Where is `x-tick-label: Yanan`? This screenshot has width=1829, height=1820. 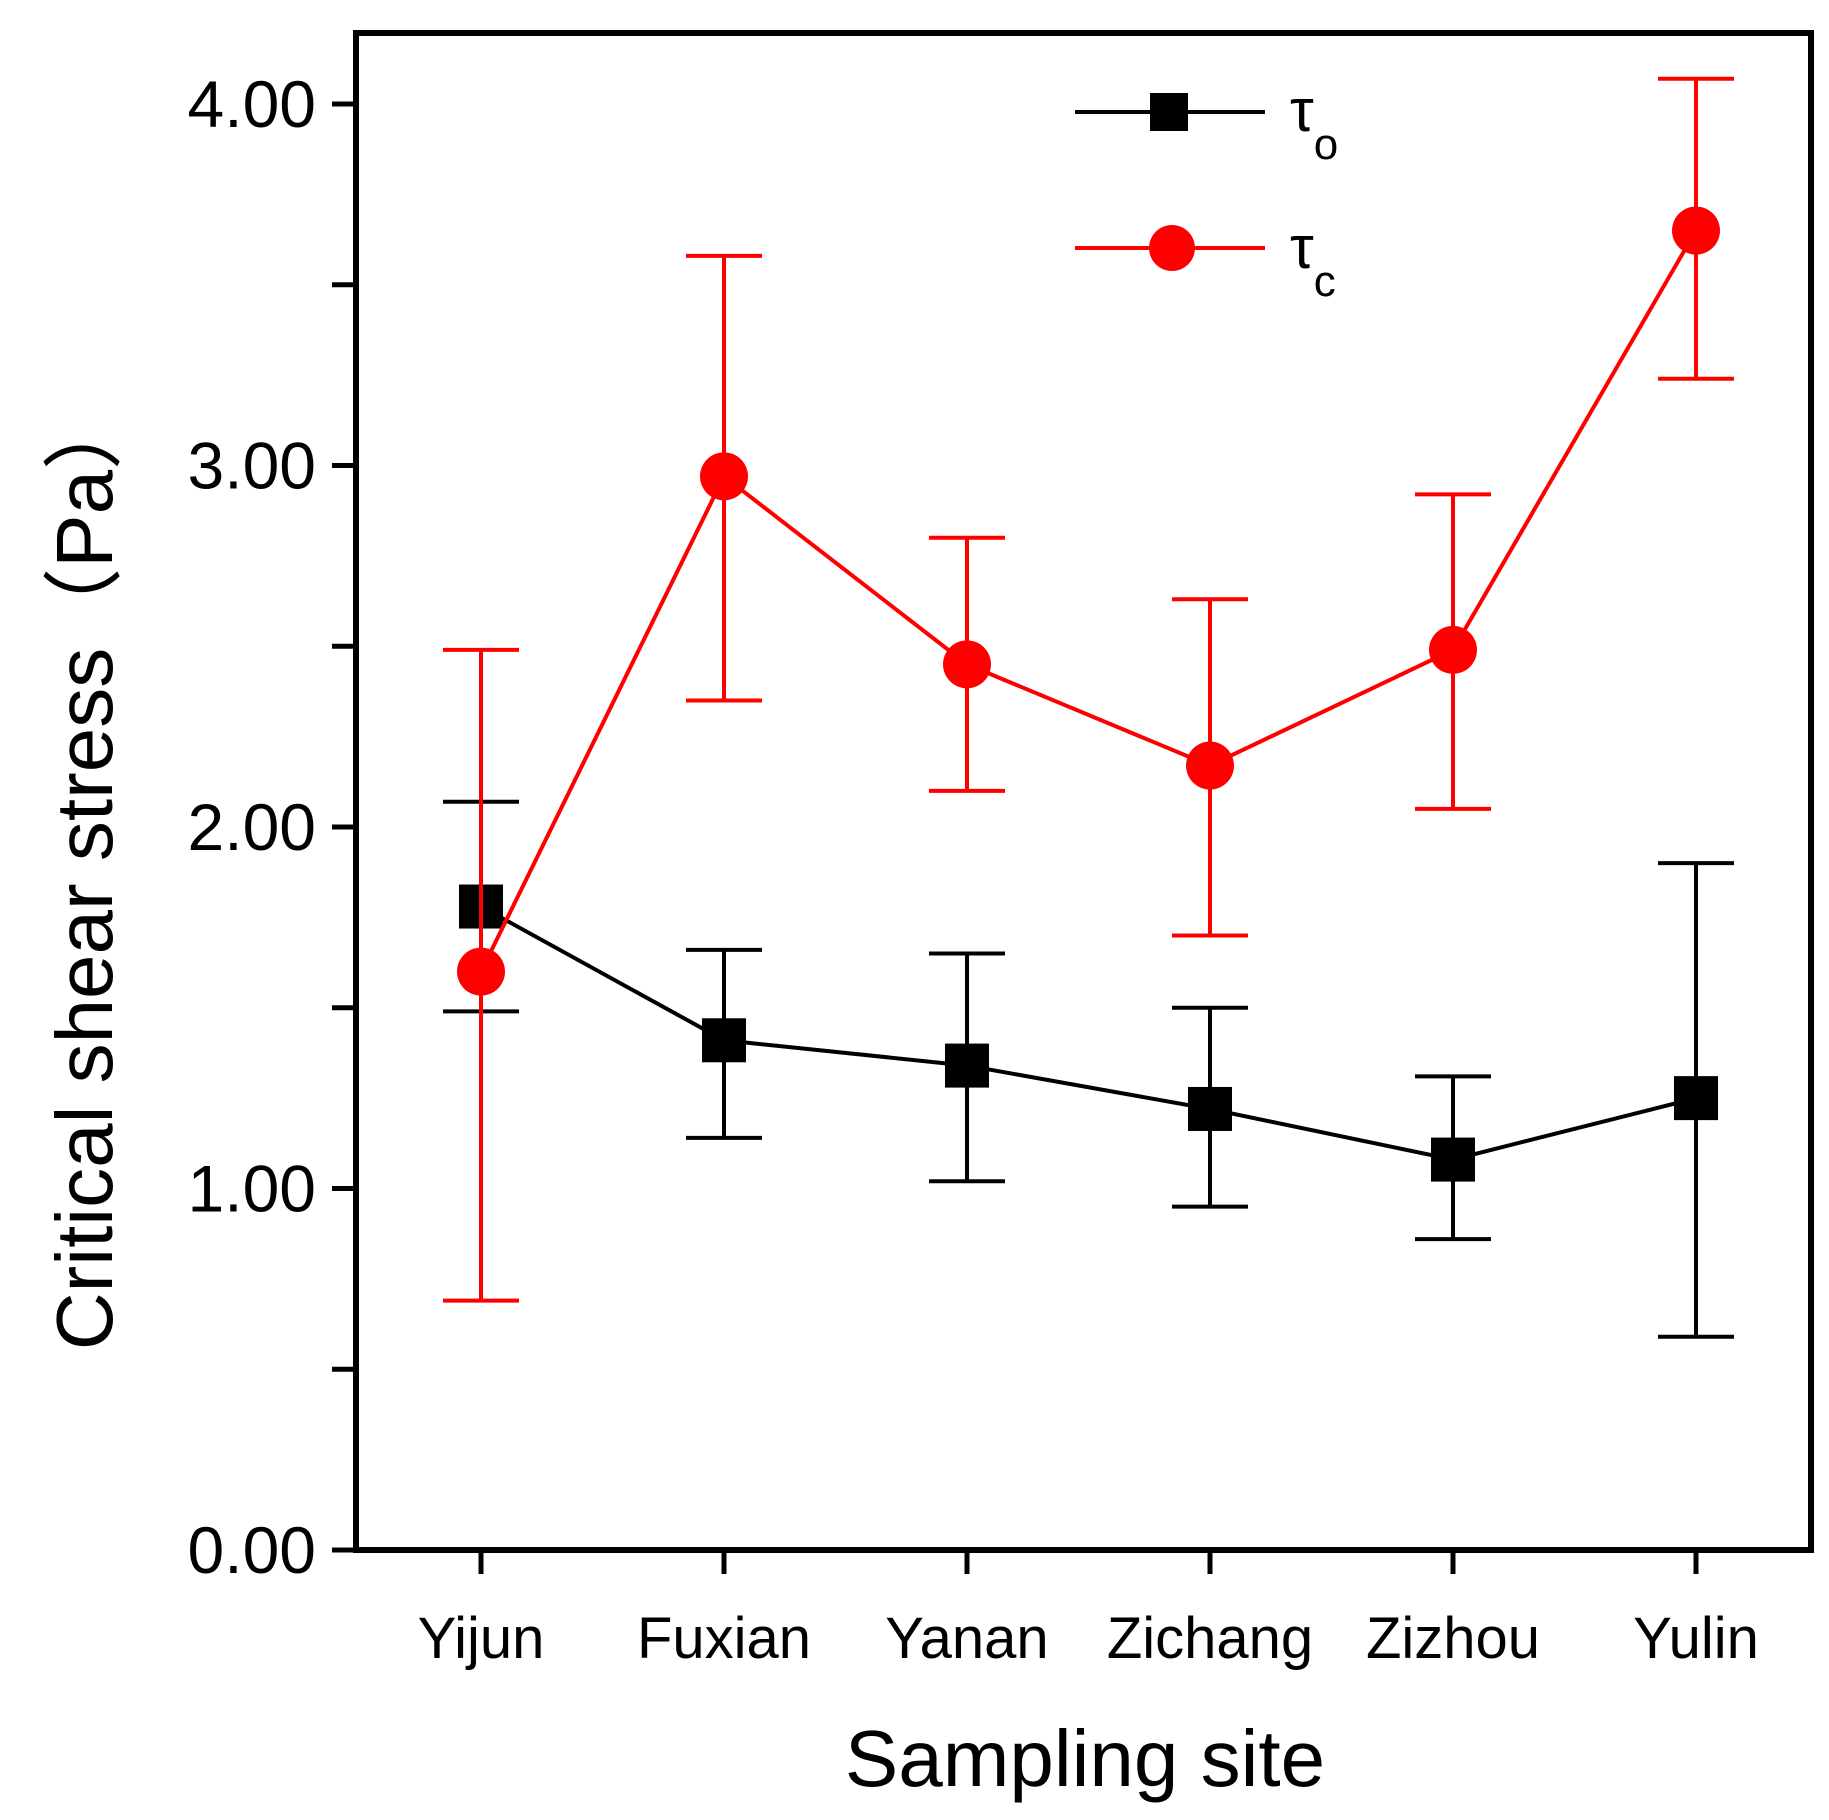 x-tick-label: Yanan is located at coordinates (966, 1638).